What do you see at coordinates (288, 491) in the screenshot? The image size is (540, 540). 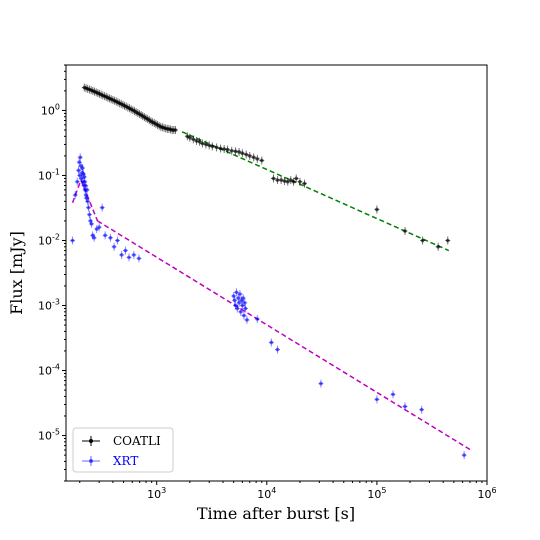 I see `x-axis-ticks: 10³ 10⁴ 10⁵ 10⁶` at bounding box center [288, 491].